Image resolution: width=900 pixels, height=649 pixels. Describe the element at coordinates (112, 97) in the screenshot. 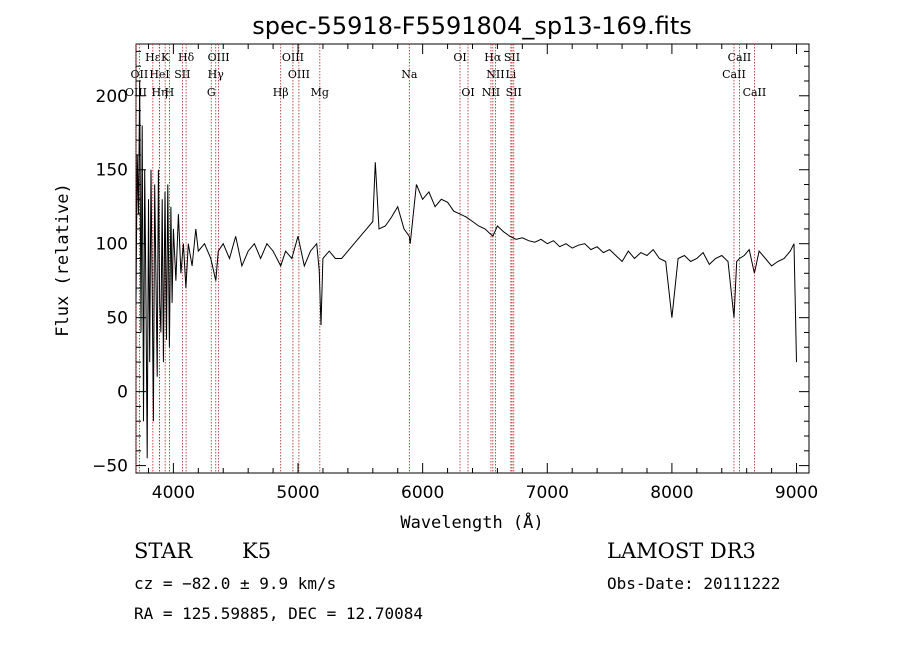

I see `y-tick-label: 200` at that location.